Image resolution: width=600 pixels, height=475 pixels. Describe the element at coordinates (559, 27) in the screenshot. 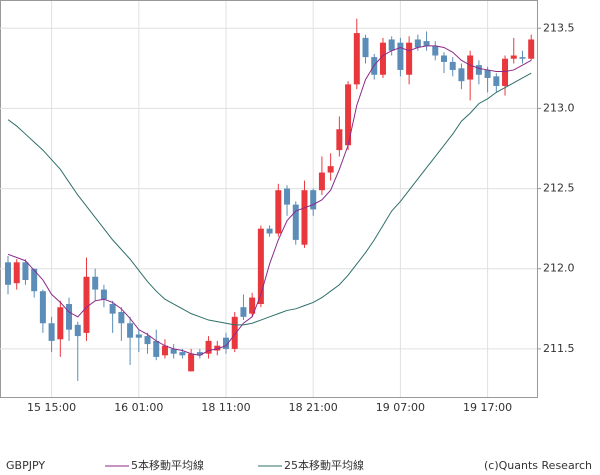

I see `y-tick-label: 213.5` at that location.